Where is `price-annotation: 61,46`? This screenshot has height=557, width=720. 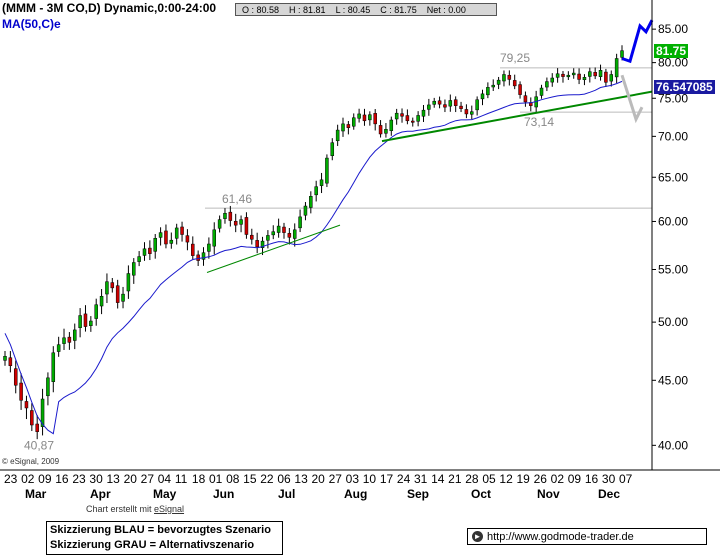
price-annotation: 61,46 is located at coordinates (237, 199).